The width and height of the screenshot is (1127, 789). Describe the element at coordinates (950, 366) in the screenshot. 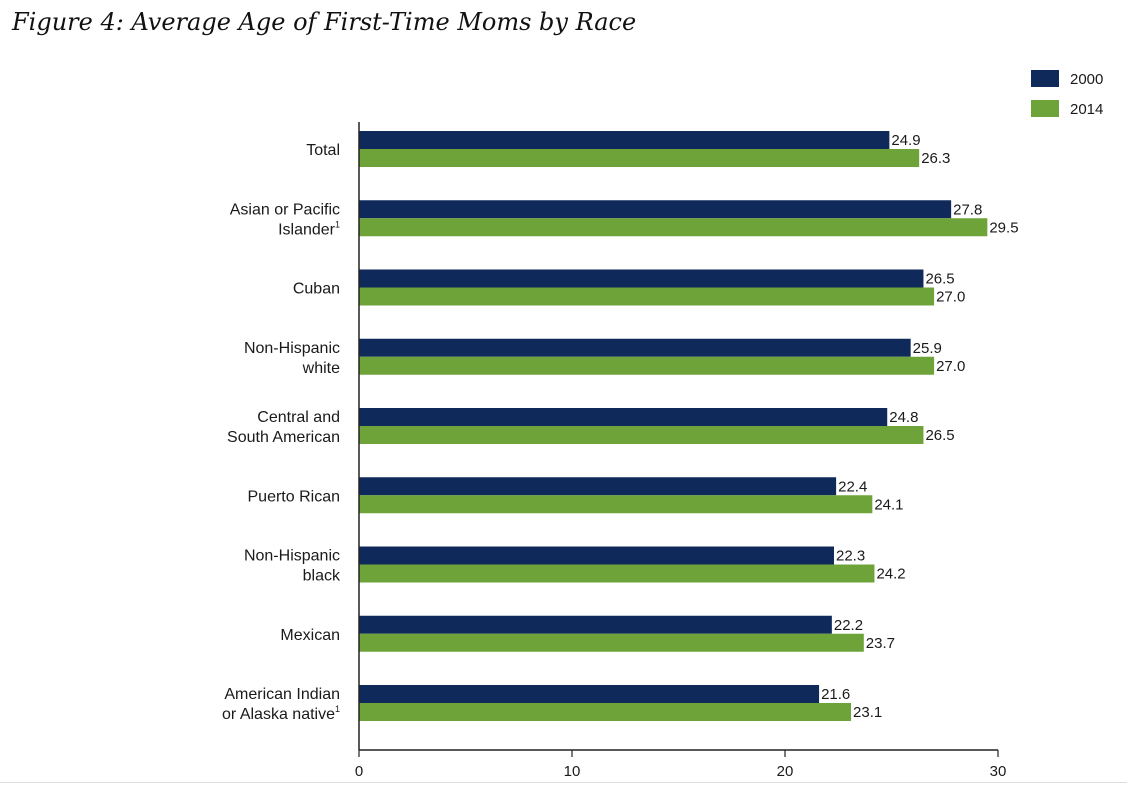

I see `value-label-2014-3: 27.0` at that location.